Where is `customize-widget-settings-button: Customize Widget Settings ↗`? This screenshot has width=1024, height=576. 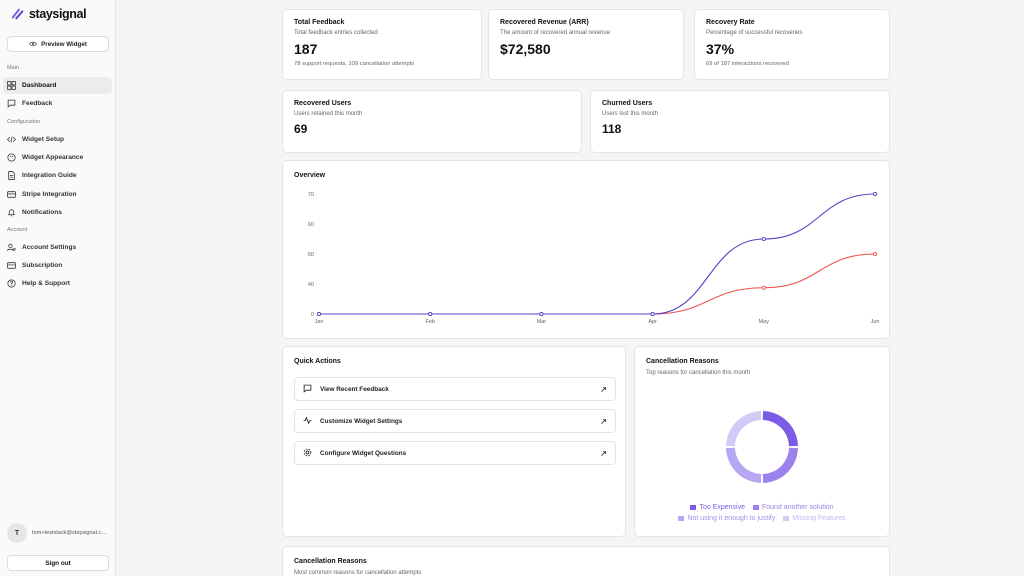
customize-widget-settings-button: Customize Widget Settings ↗ is located at coordinates (455, 421).